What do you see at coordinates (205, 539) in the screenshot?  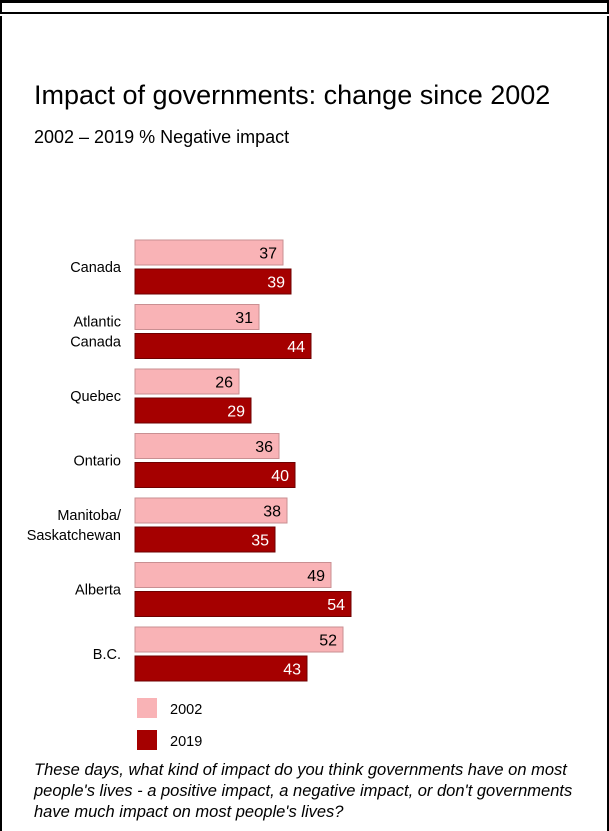 I see `bar-2019-manitoba-saskatchewan` at bounding box center [205, 539].